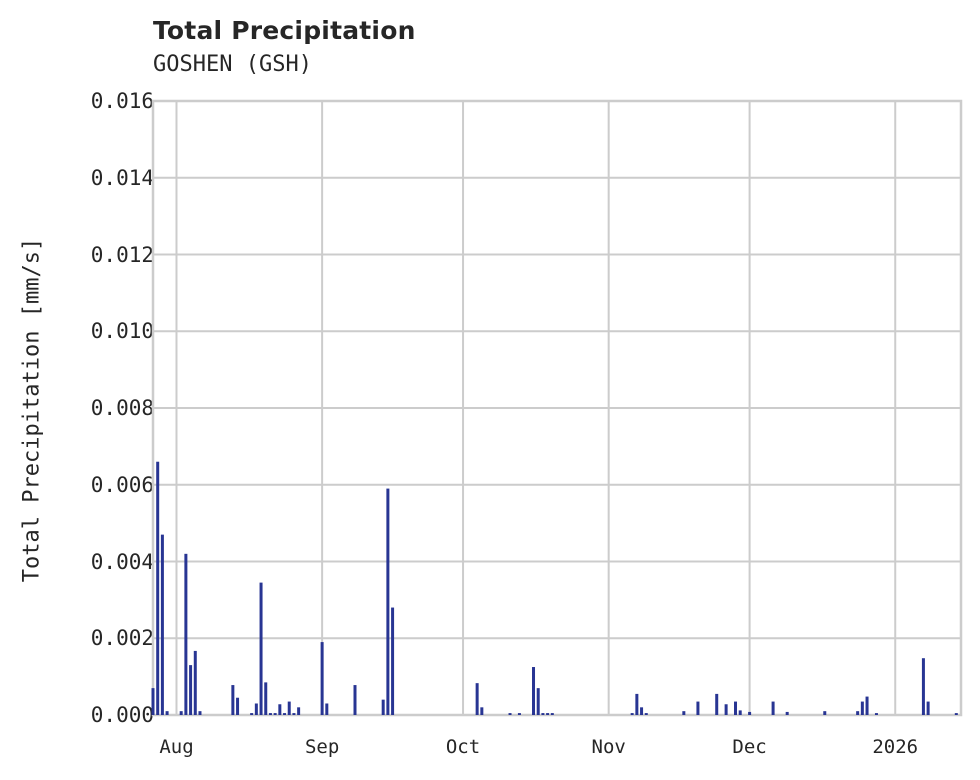 This screenshot has height=780, width=980. What do you see at coordinates (749, 747) in the screenshot?
I see `x-tick-label: Dec` at bounding box center [749, 747].